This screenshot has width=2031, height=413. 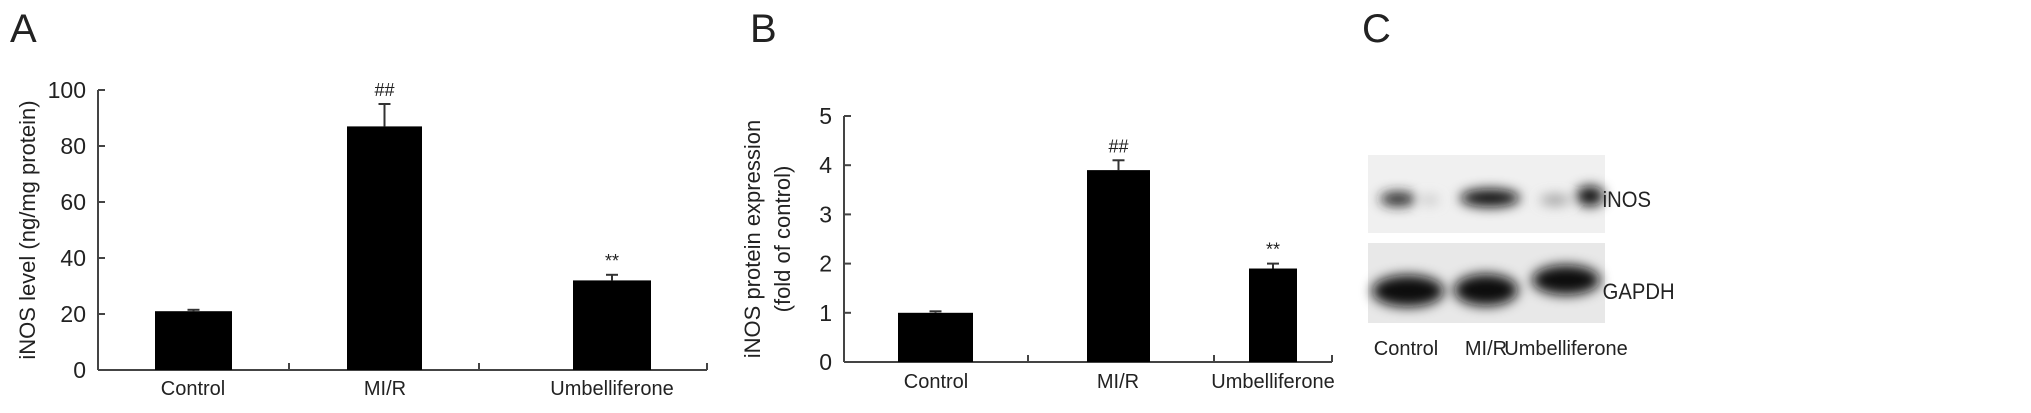 What do you see at coordinates (1555, 200) in the screenshot?
I see `band-inos-umb-faint` at bounding box center [1555, 200].